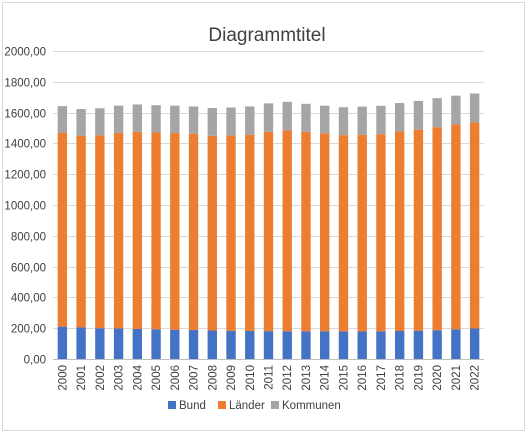  Describe the element at coordinates (212, 121) in the screenshot. I see `bar-kommunen-2008` at that location.